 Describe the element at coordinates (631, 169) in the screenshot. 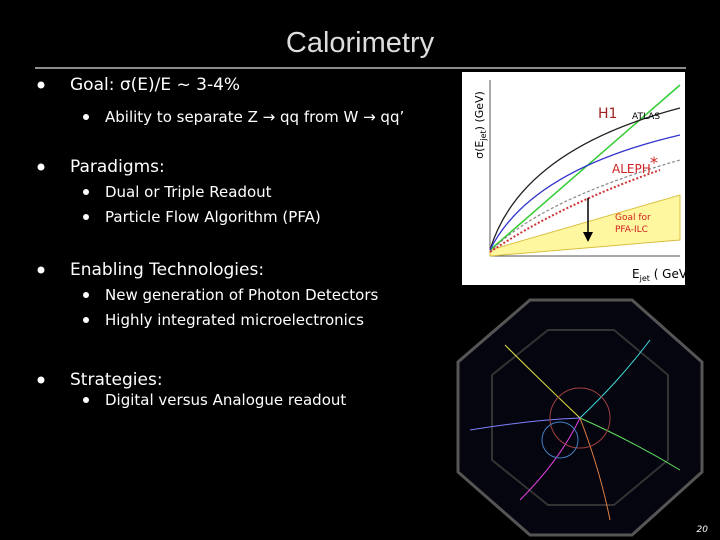

I see `aleph-label: ALEPH` at that location.